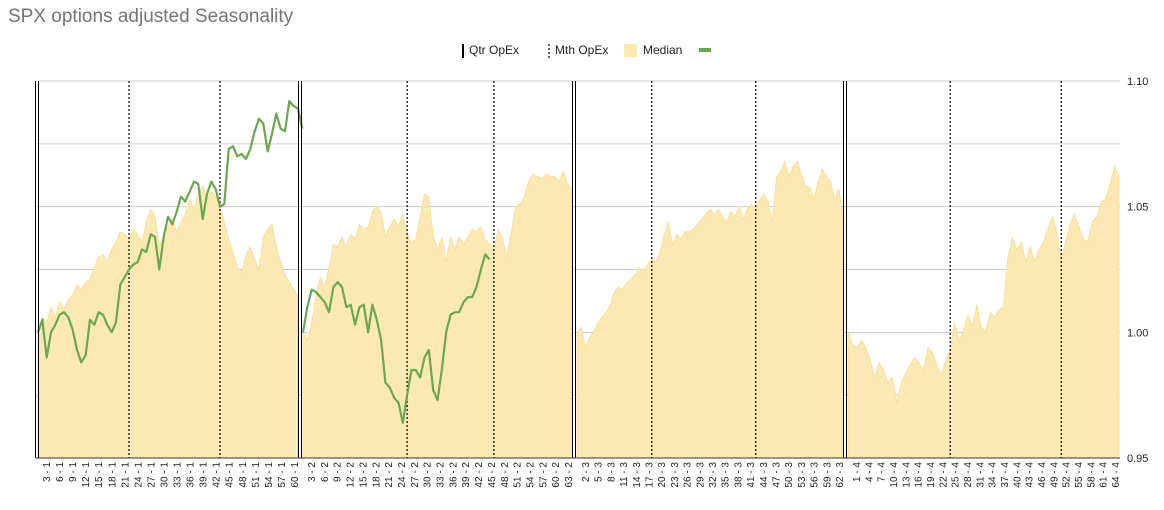 This screenshot has height=510, width=1164. Describe the element at coordinates (1017, 475) in the screenshot. I see `x-tick-label: 40 - 4` at that location.